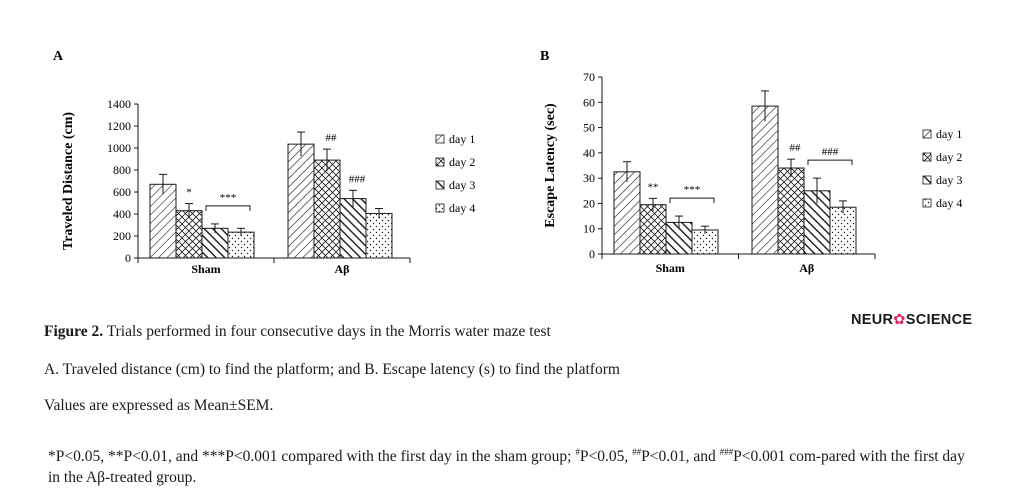 The height and width of the screenshot is (488, 1015). Describe the element at coordinates (122, 236) in the screenshot. I see `y-tick-label: 200` at that location.